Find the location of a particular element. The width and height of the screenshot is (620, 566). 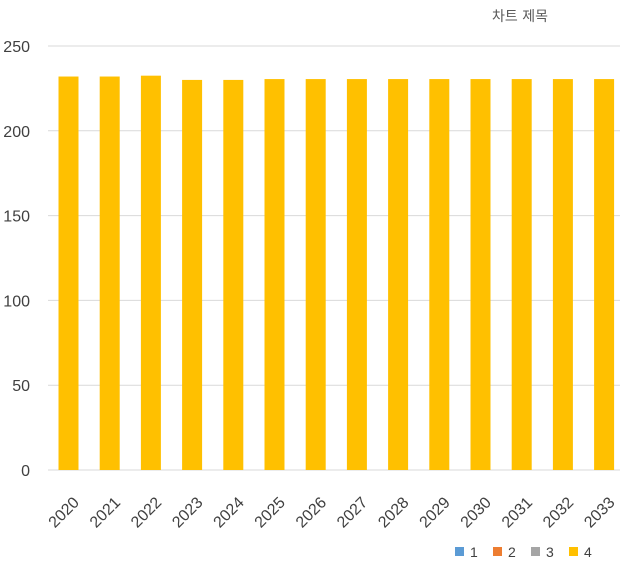

y-tick-label: 100 is located at coordinates (16, 301).